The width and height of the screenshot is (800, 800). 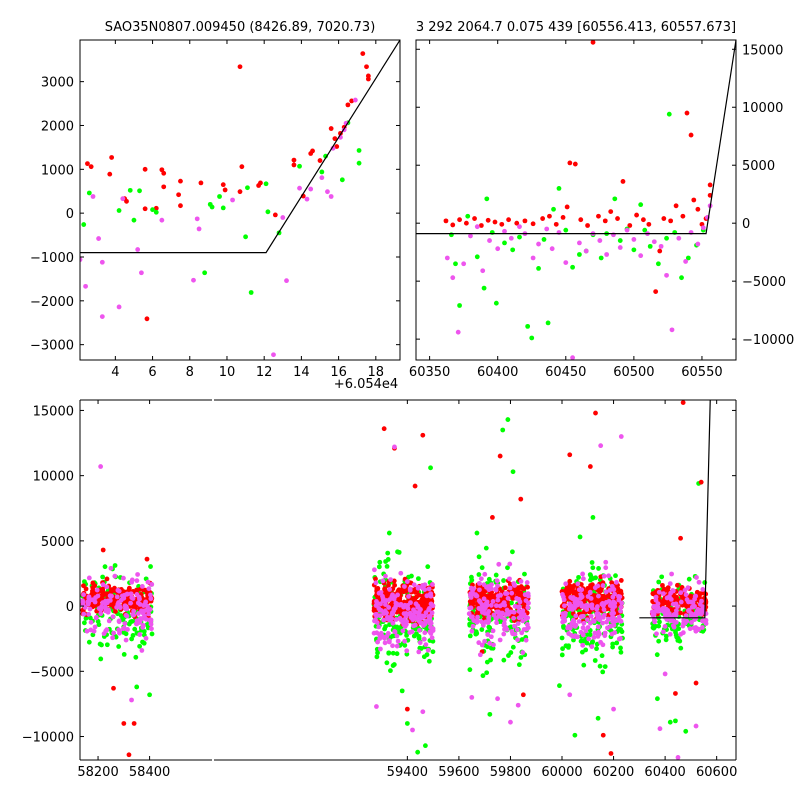 What do you see at coordinates (576, 137) in the screenshot?
I see `model-line` at bounding box center [576, 137].